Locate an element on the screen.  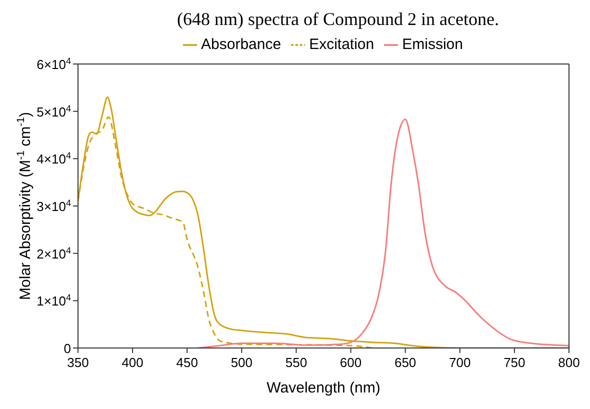
y-tick-label: 1×10$^{4}$ is located at coordinates (53, 300).